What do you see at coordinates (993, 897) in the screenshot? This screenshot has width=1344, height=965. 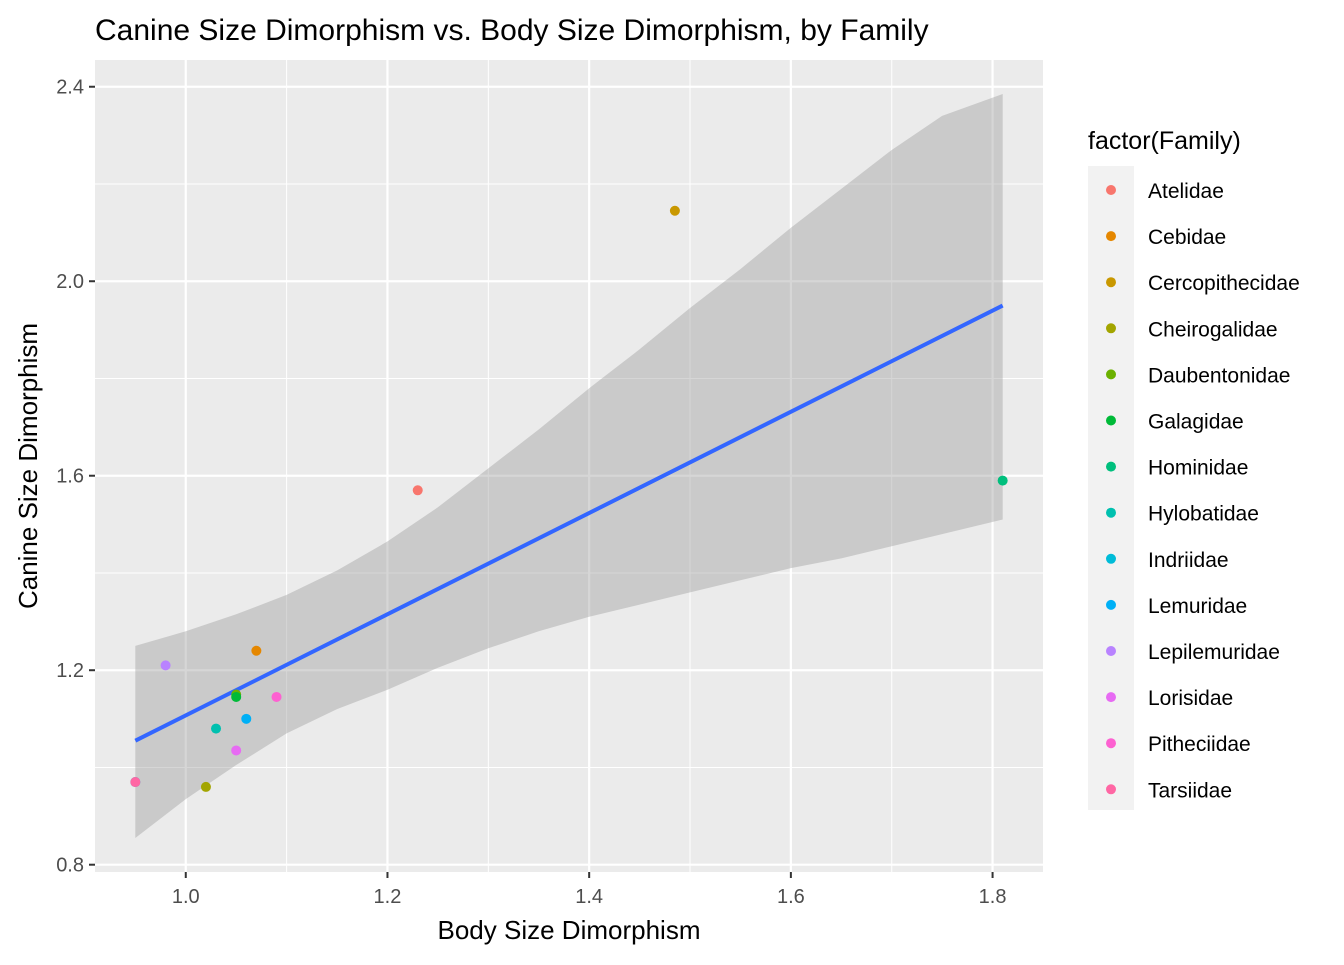 I see `x-tick-label: 1.8` at bounding box center [993, 897].